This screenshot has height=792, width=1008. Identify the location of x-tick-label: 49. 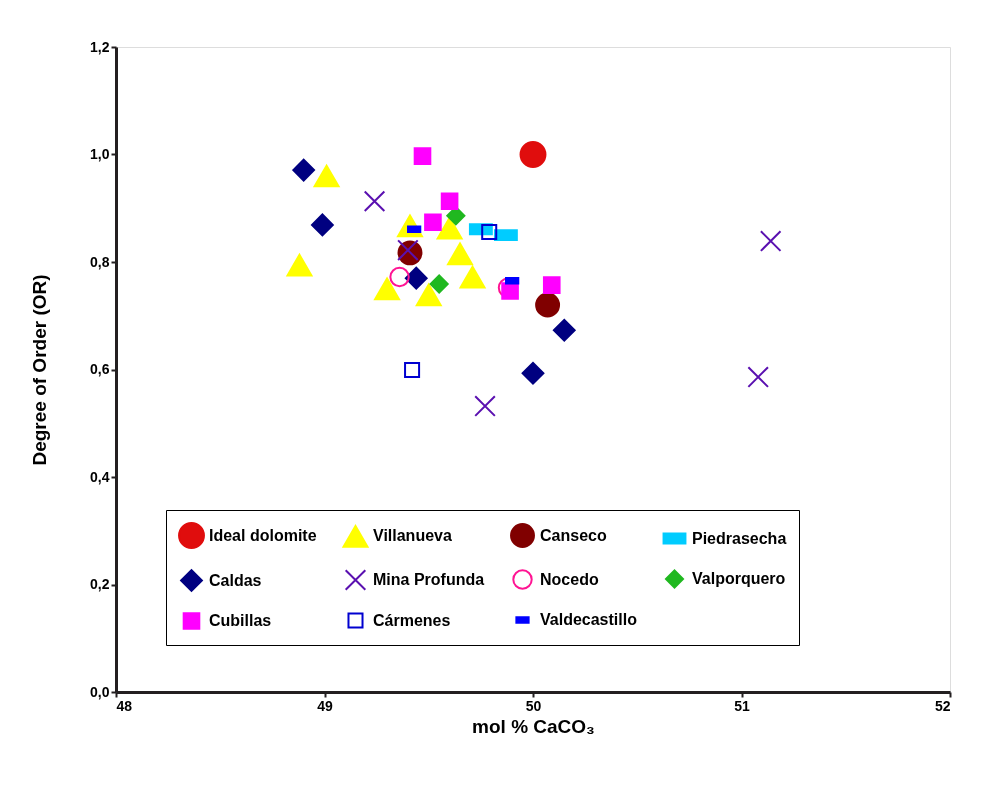
(325, 705).